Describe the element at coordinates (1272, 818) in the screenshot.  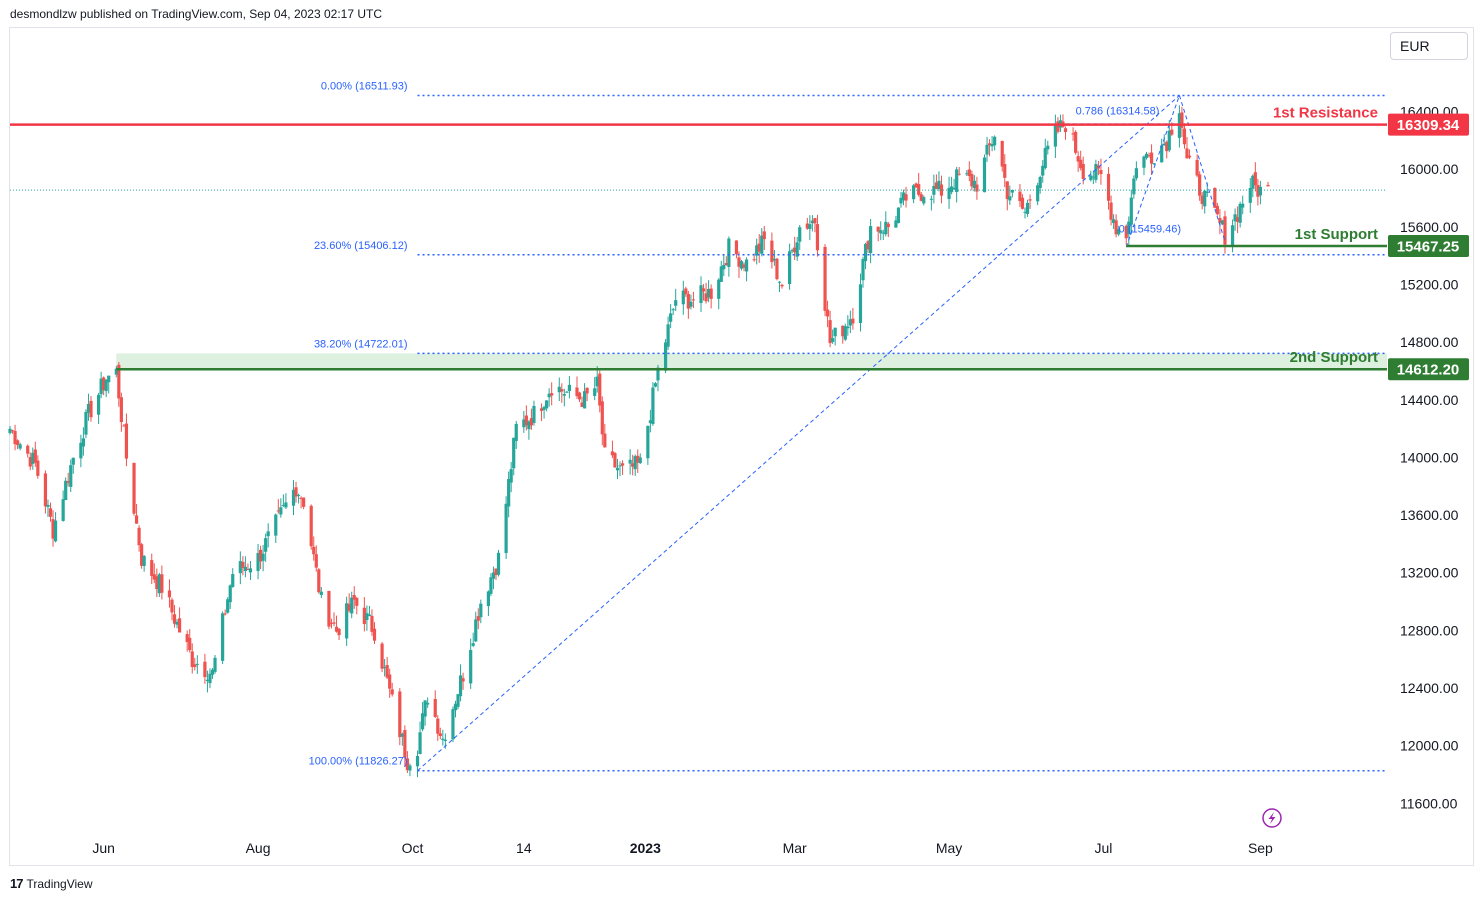
I see `lightning-icon` at that location.